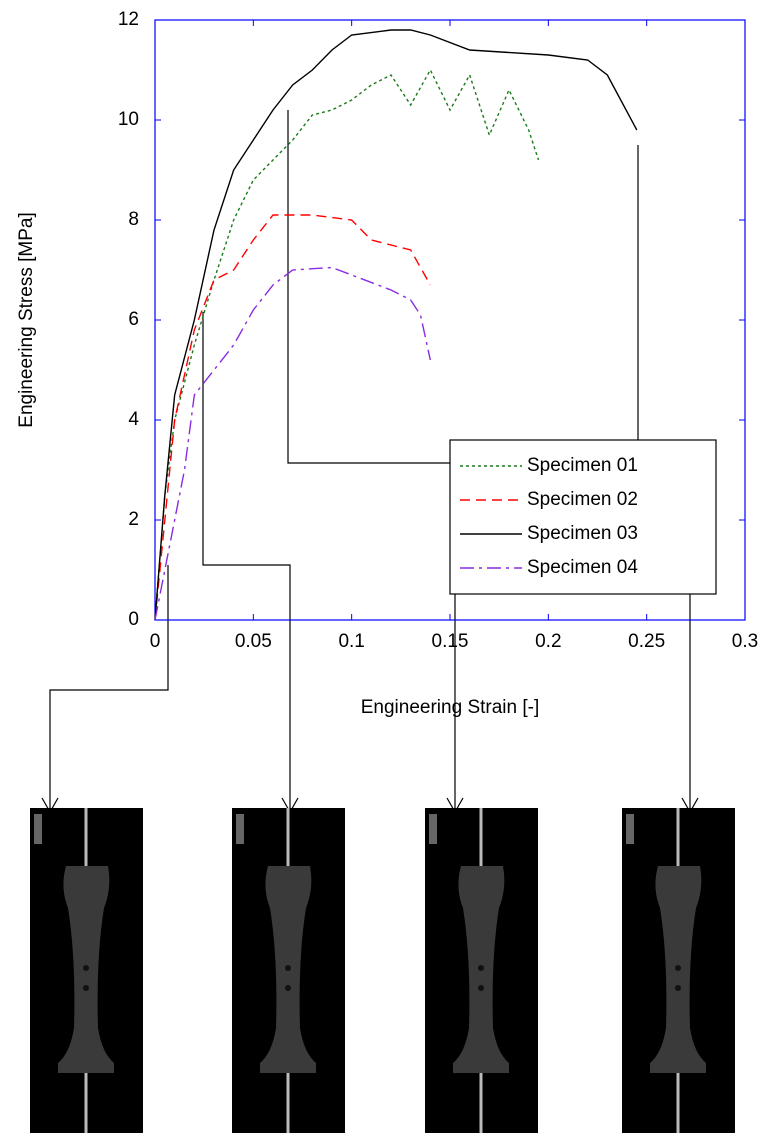 This screenshot has height=1133, width=770. I want to click on x-tick-label: 0.15, so click(450, 641).